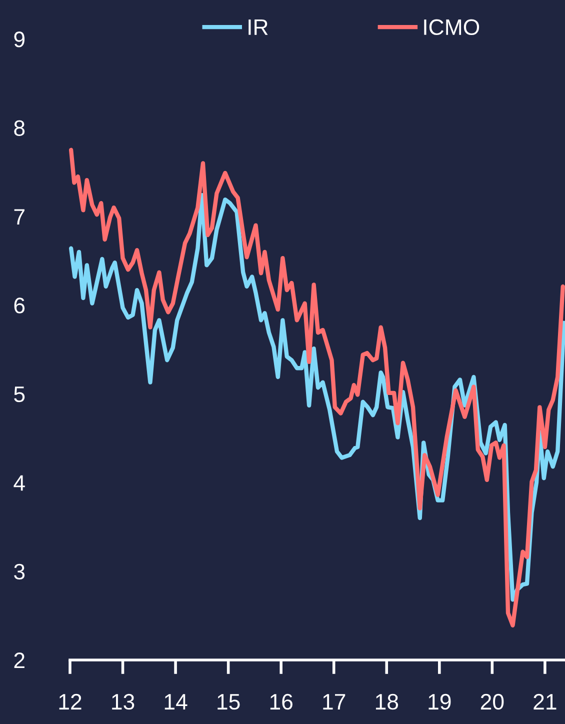 The width and height of the screenshot is (565, 724). Describe the element at coordinates (387, 702) in the screenshot. I see `x-tick-label: 18` at that location.